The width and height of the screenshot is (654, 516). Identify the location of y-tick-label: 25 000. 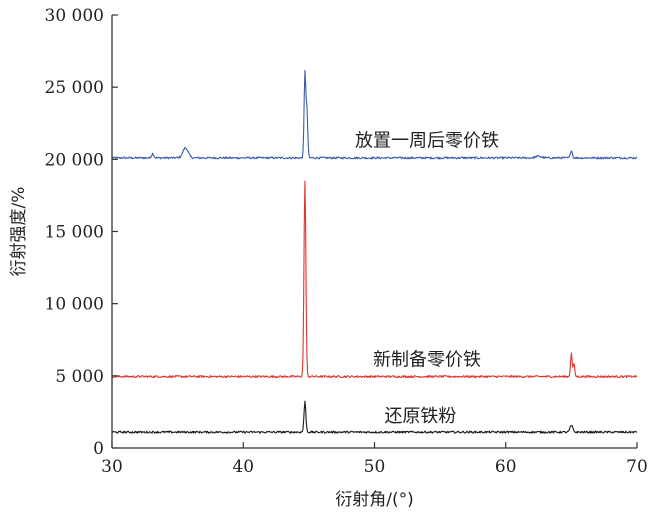
(74, 88).